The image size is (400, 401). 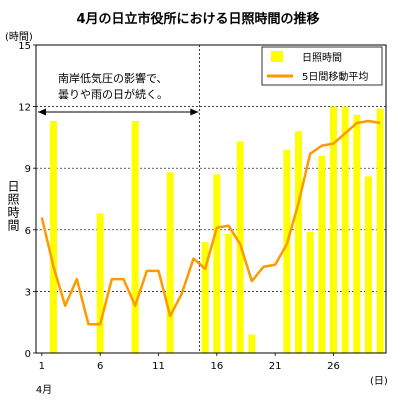 What do you see at coordinates (194, 112) in the screenshot?
I see `annotation-arrow-head-right` at bounding box center [194, 112].